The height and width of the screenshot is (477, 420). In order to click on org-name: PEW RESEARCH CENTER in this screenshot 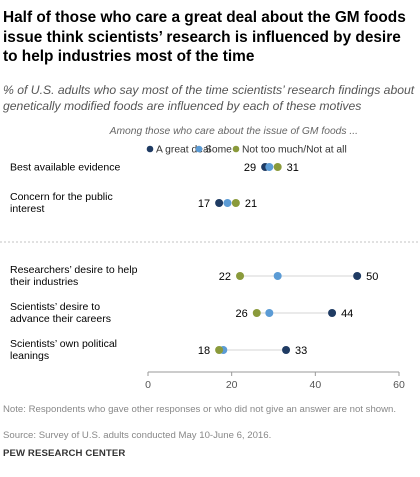, I will do `click(64, 453)`.